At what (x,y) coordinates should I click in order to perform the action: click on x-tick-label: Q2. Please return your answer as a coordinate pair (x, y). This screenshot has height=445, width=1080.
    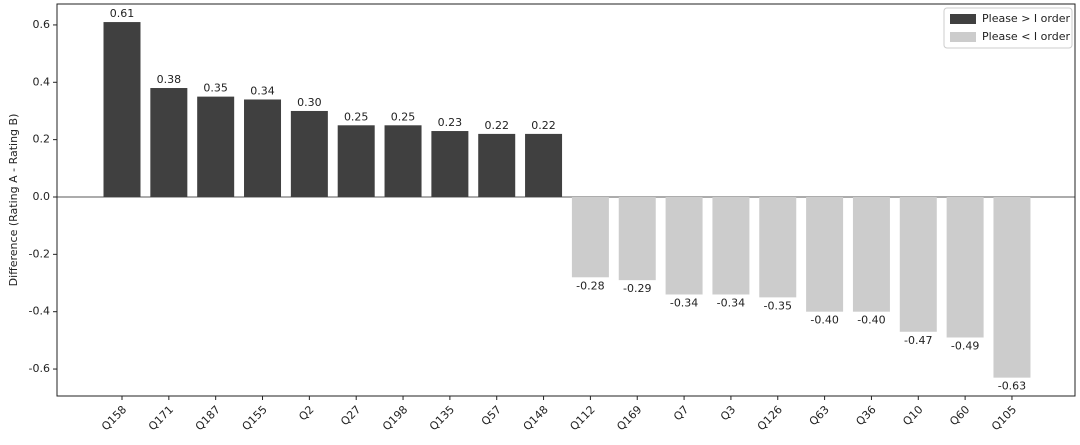
    Looking at the image, I should click on (306, 413).